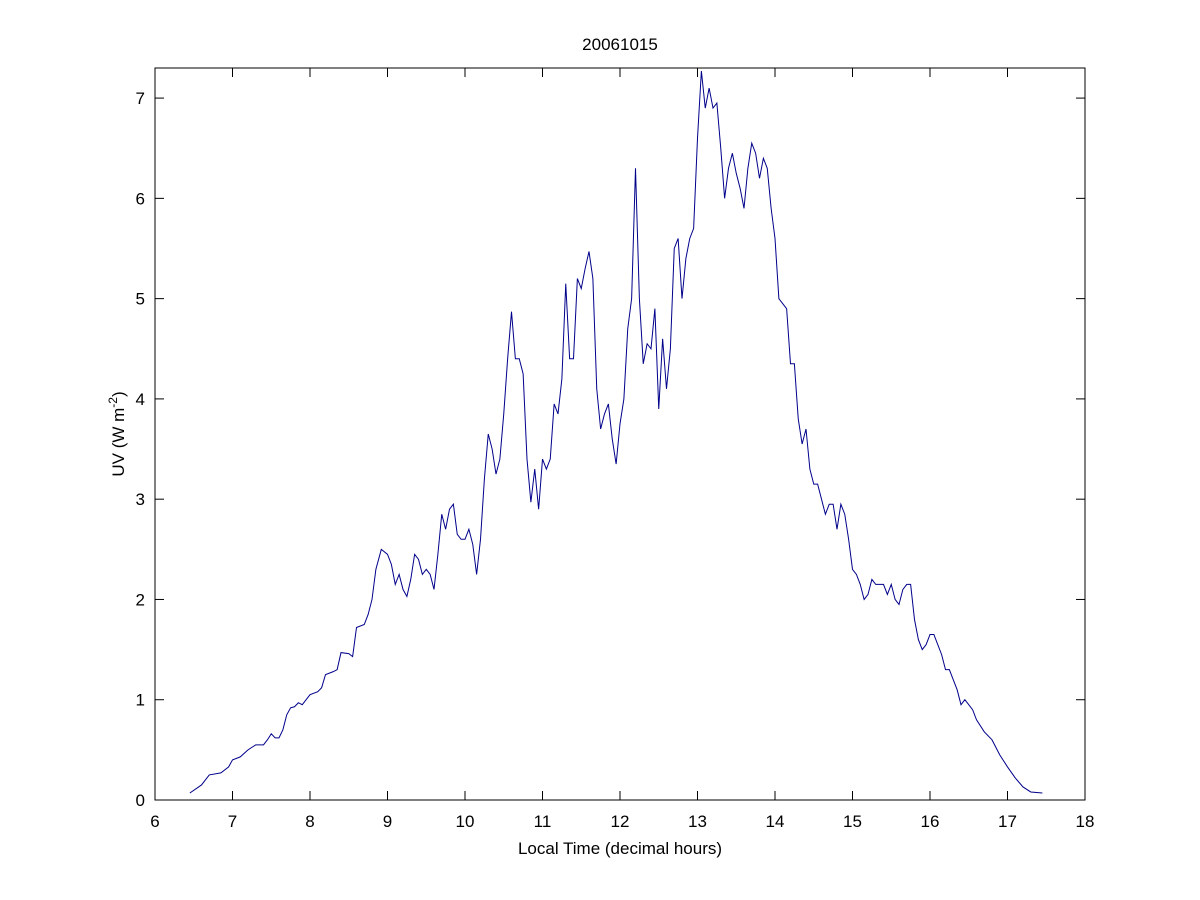 The height and width of the screenshot is (900, 1200). Describe the element at coordinates (620, 848) in the screenshot. I see `x-axis-label: Local Time (decimal hours)` at that location.